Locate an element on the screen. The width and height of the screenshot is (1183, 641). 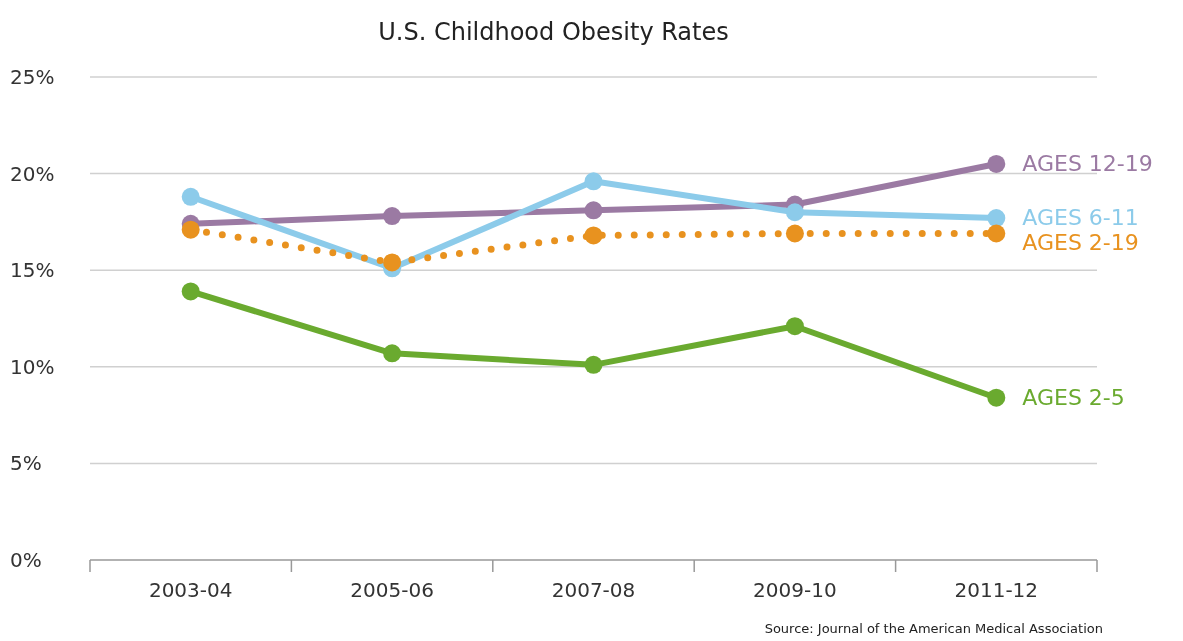
y-tick-label: 10% is located at coordinates (32, 366).